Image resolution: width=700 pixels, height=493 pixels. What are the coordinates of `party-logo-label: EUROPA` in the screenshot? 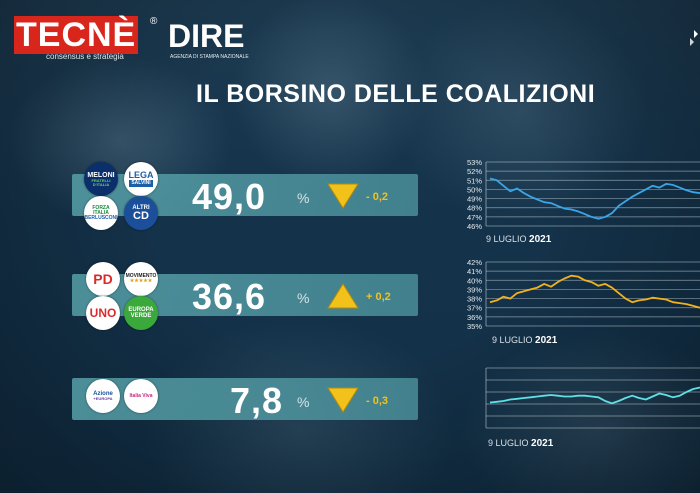 It's located at (141, 310).